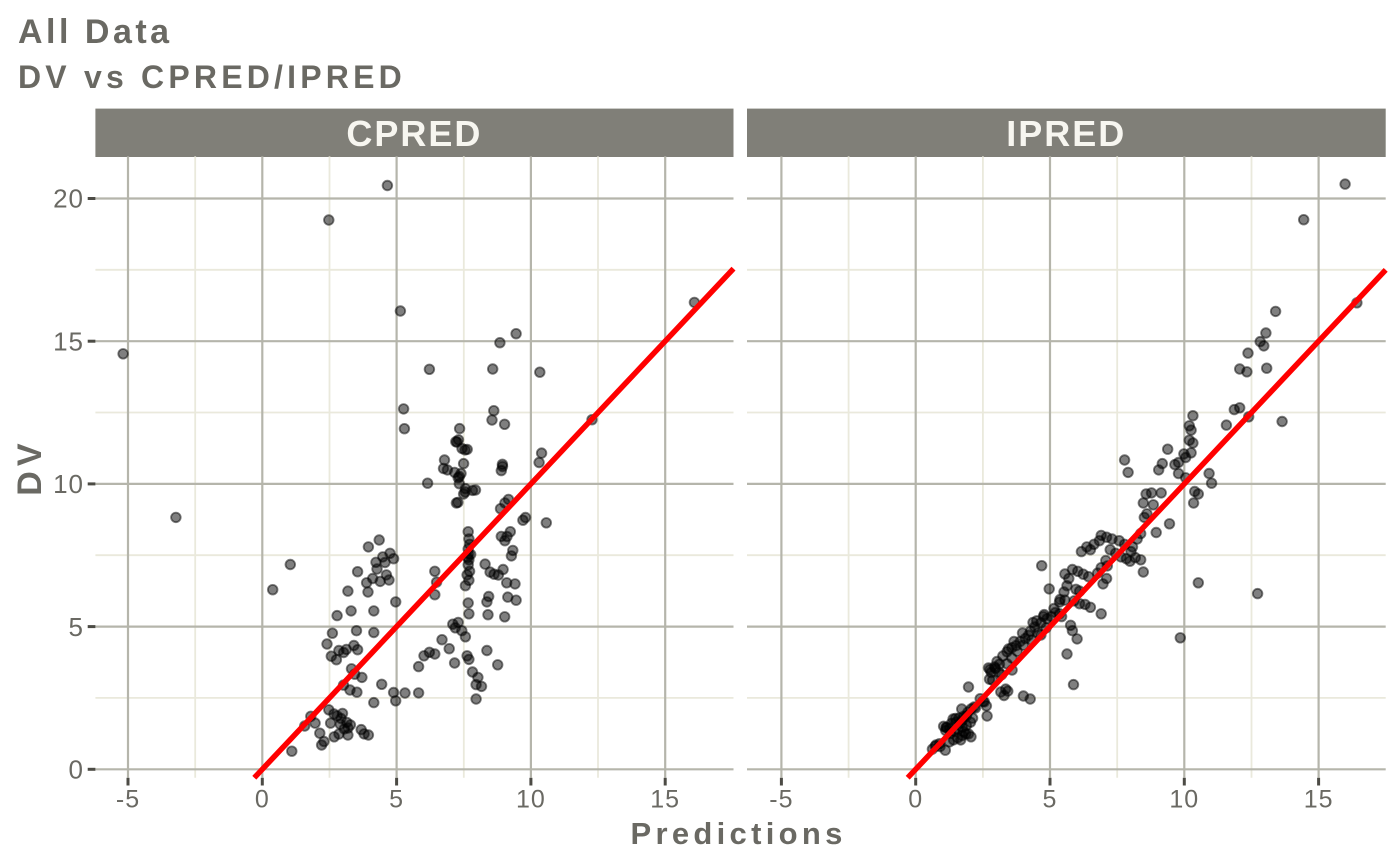  What do you see at coordinates (1066, 133) in the screenshot?
I see `svg-text: IPRED` at bounding box center [1066, 133].